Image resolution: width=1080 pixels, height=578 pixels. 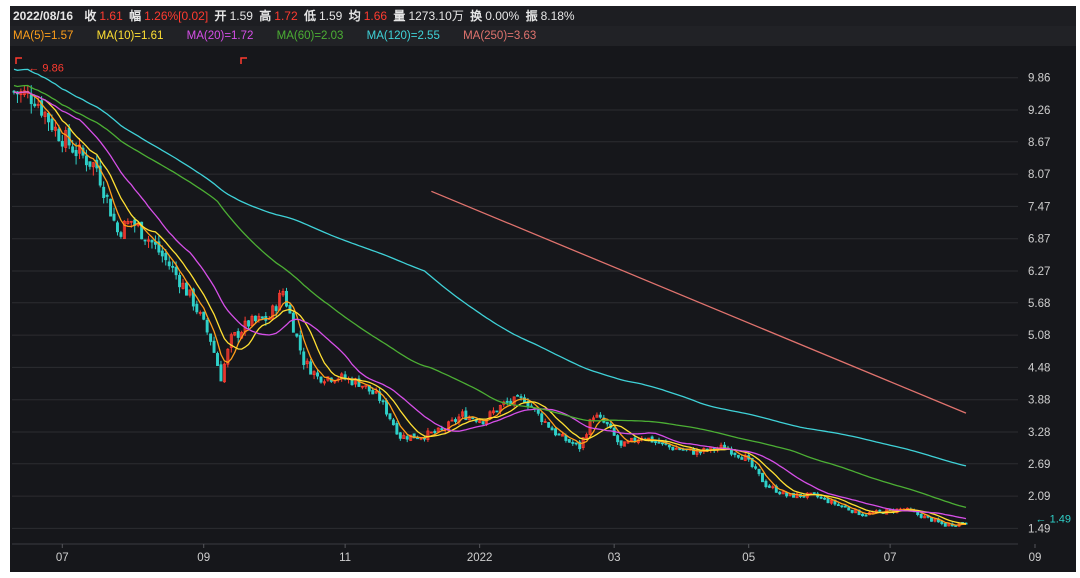 I want to click on ma250-legend: MA(250)=3.63, so click(x=500, y=36).